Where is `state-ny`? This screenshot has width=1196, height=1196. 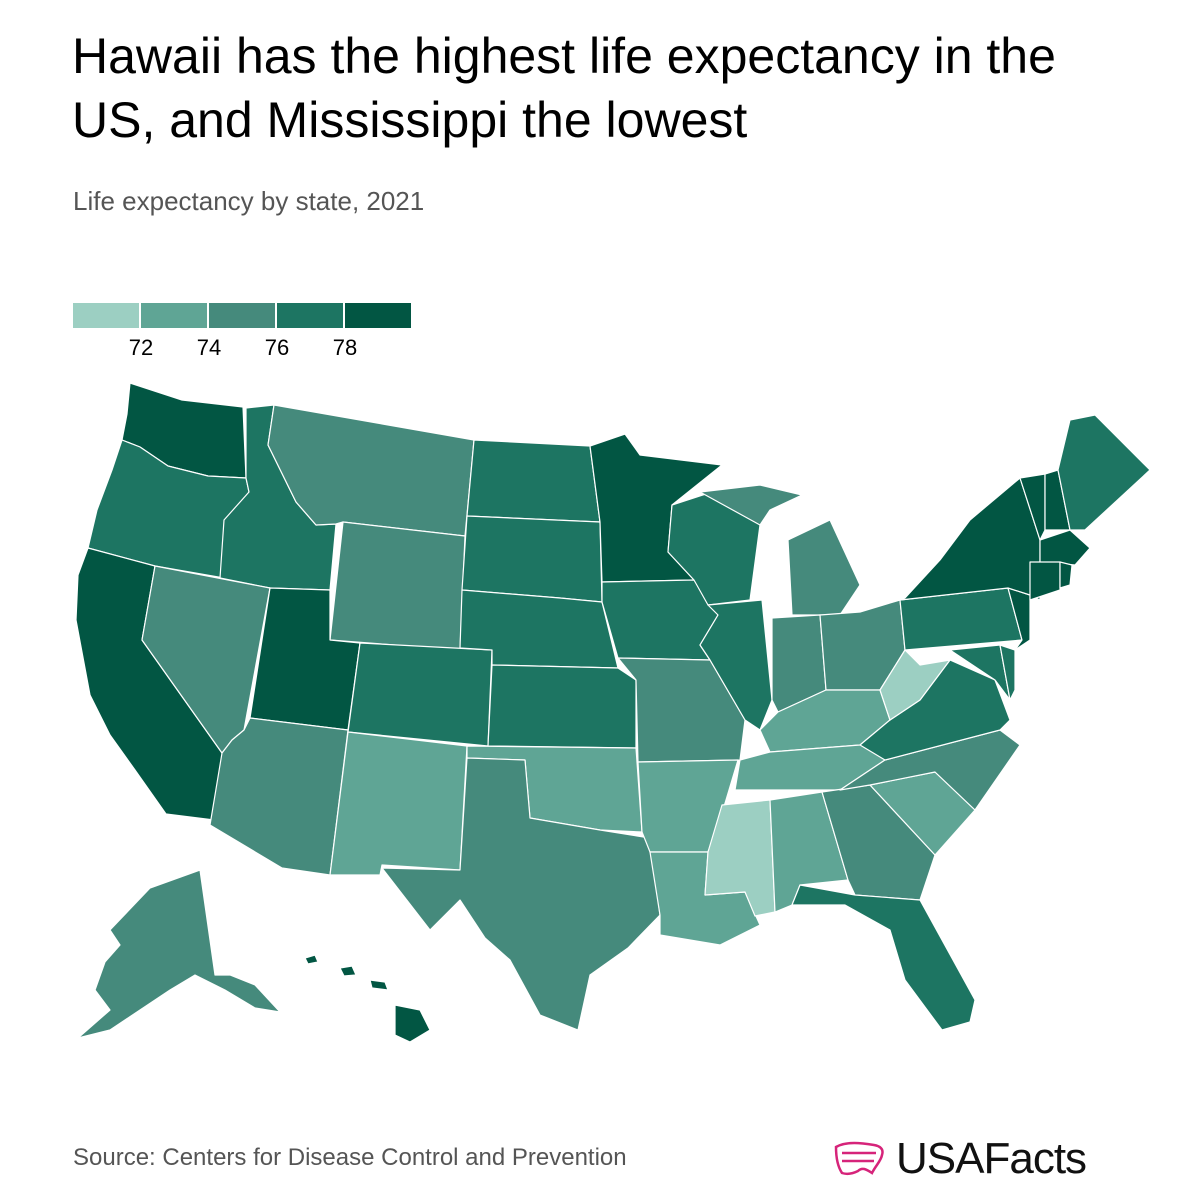 state-ny is located at coordinates (970, 539).